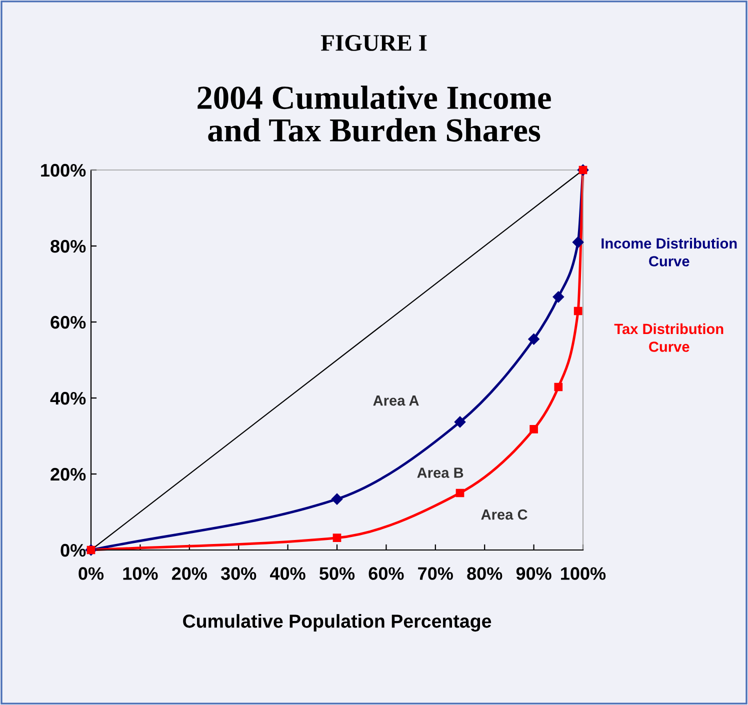  Describe the element at coordinates (484, 573) in the screenshot. I see `x-tick-label: 80%` at that location.